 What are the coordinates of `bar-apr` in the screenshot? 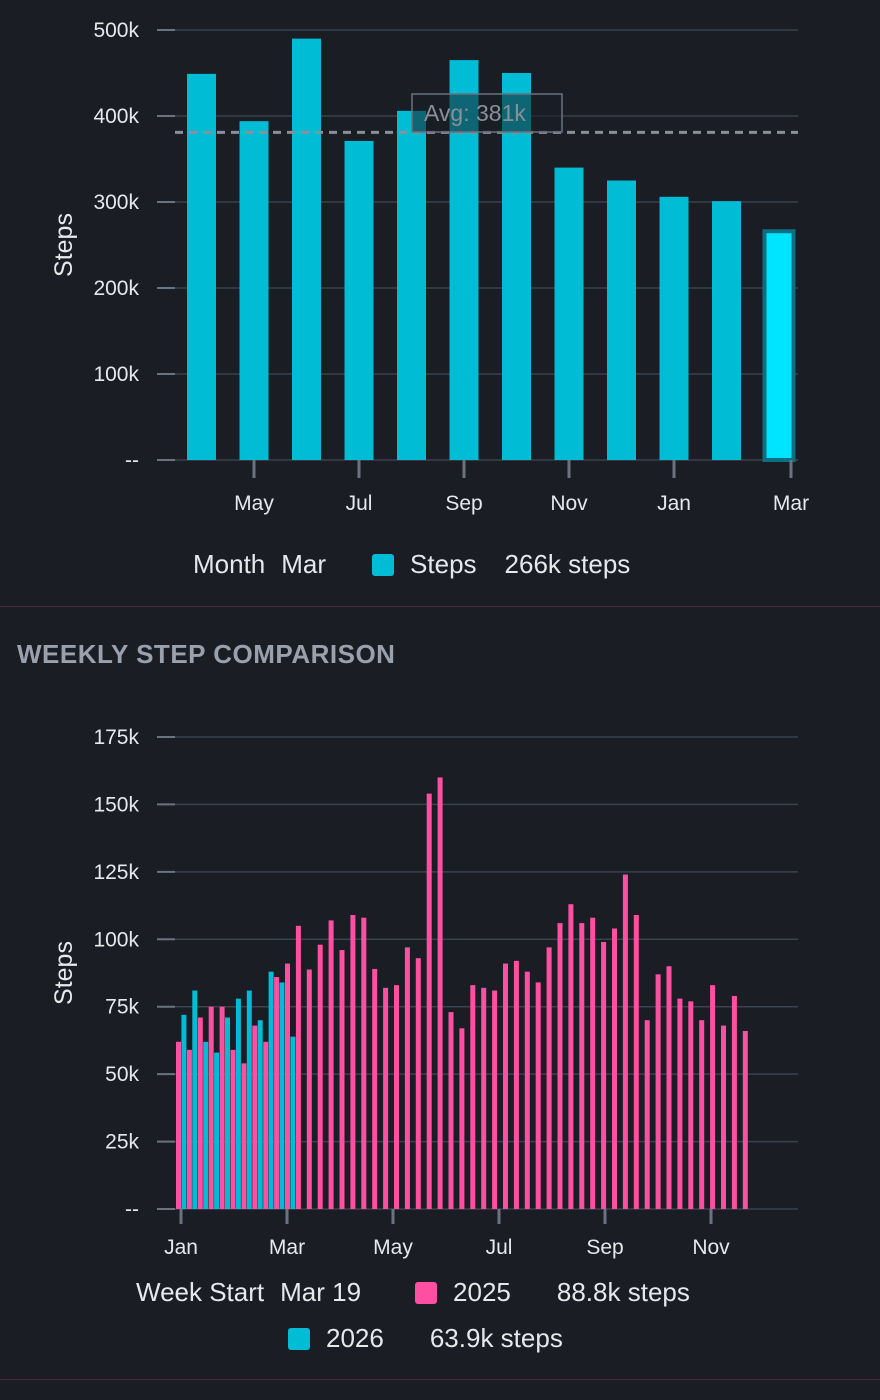 It's located at (201, 267).